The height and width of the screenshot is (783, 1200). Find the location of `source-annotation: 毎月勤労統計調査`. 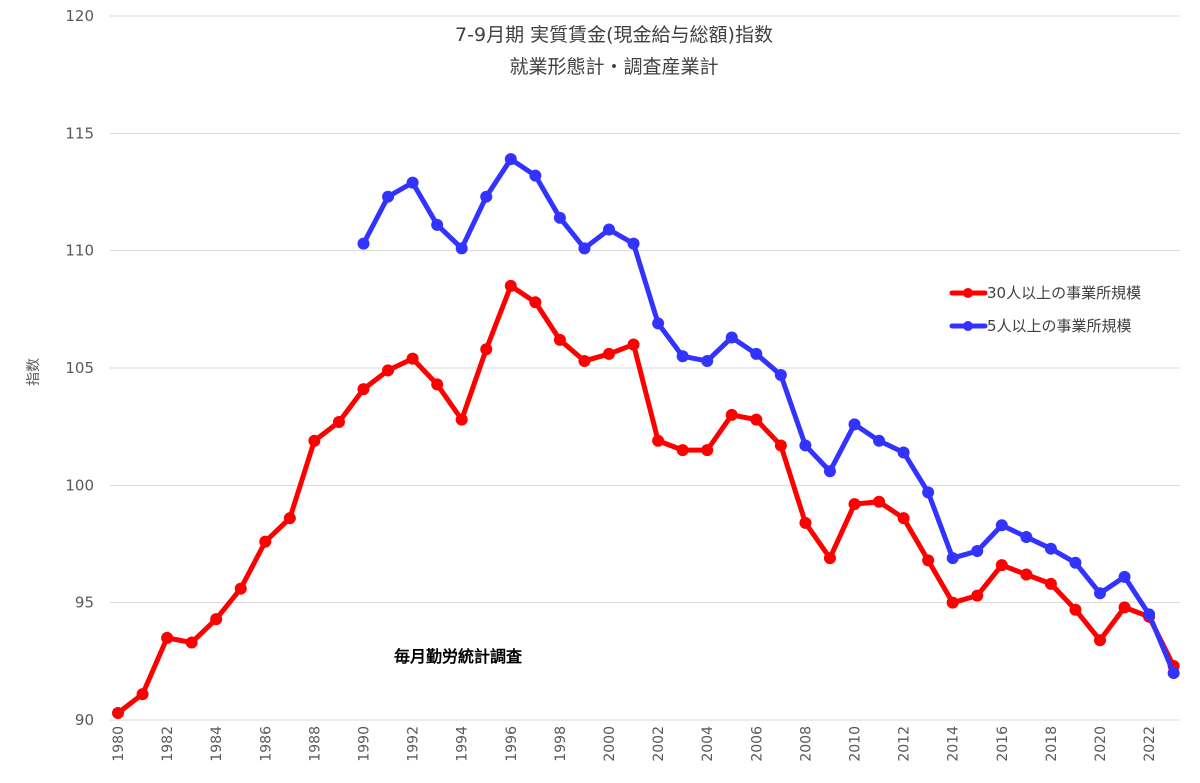

source-annotation: 毎月勤労統計調査 is located at coordinates (458, 656).